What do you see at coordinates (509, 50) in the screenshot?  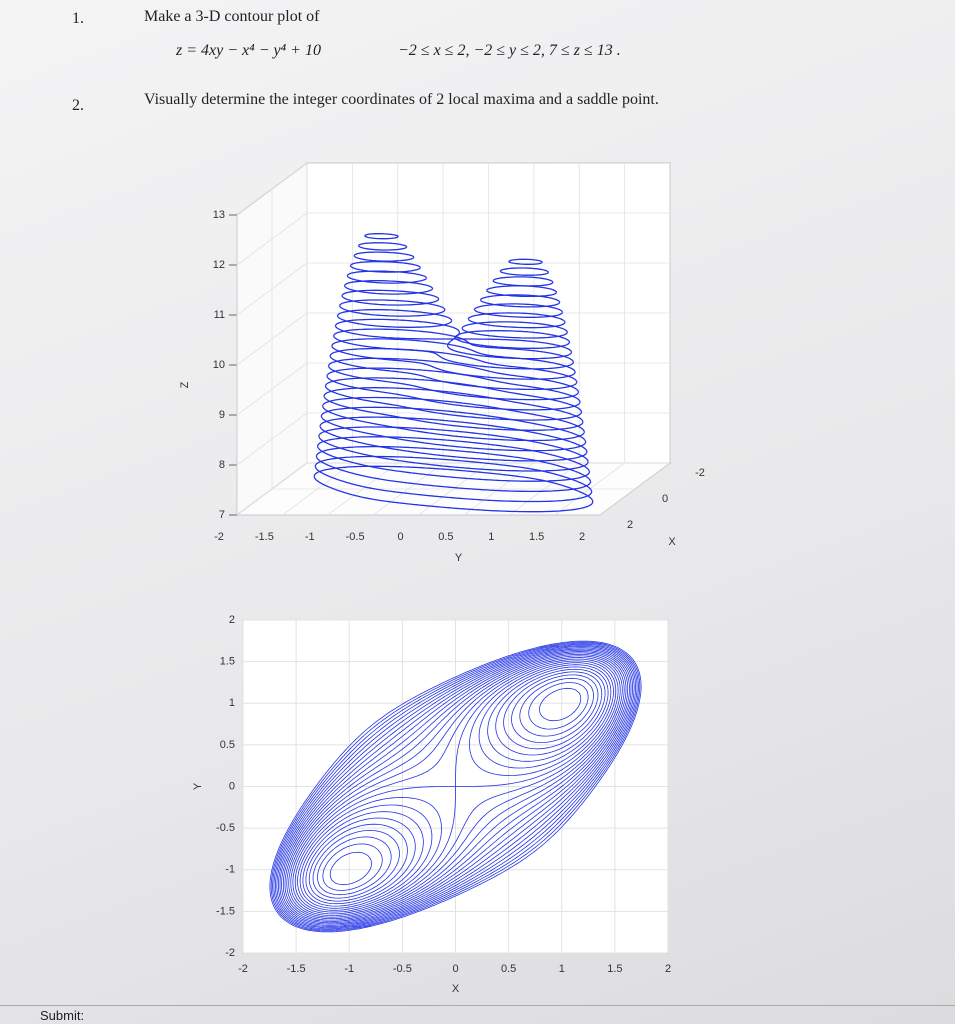 I see `domain: −2 ≤ x ≤ 2, −2 ≤ y ≤ 2, 7 ≤ z ≤ 13 .` at bounding box center [509, 50].